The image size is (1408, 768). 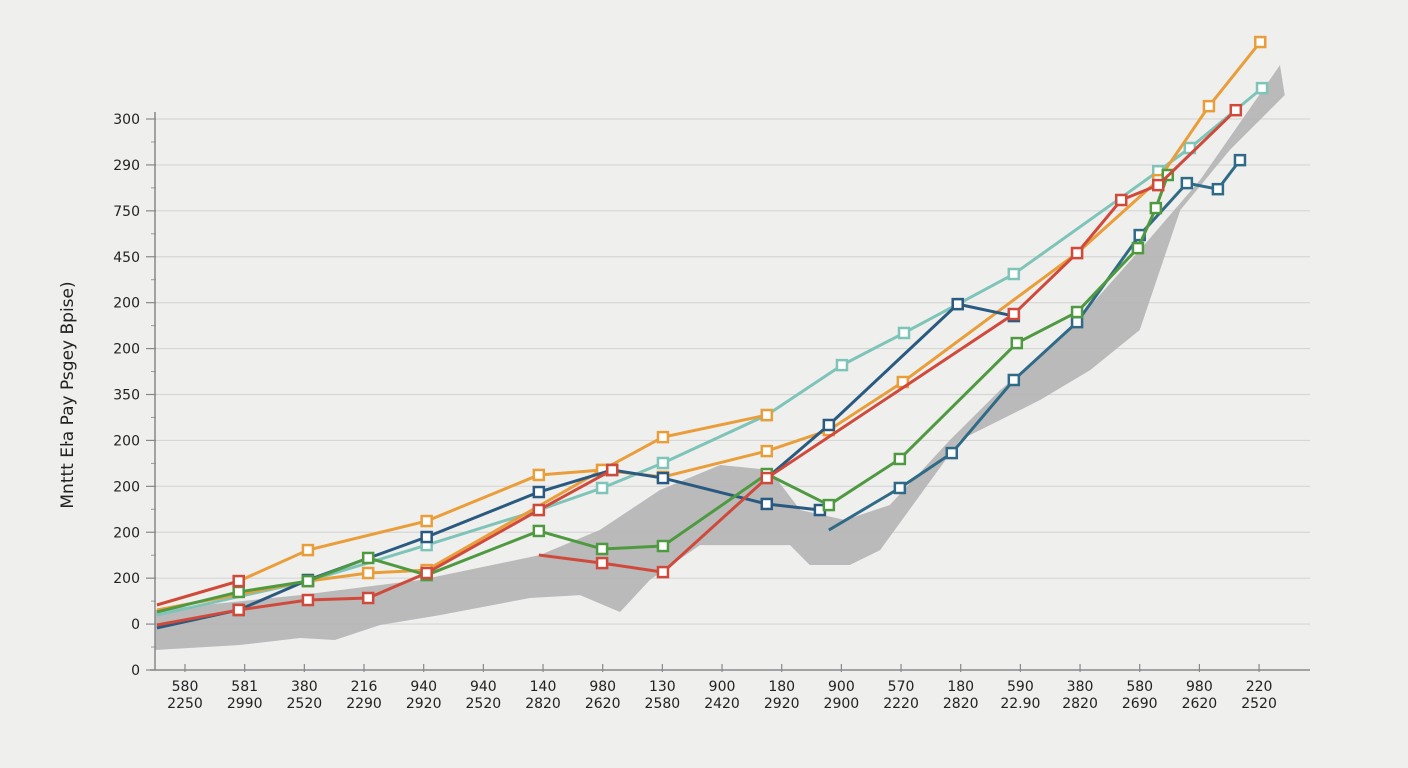 I want to click on x-tick-label: 980, so click(x=602, y=687).